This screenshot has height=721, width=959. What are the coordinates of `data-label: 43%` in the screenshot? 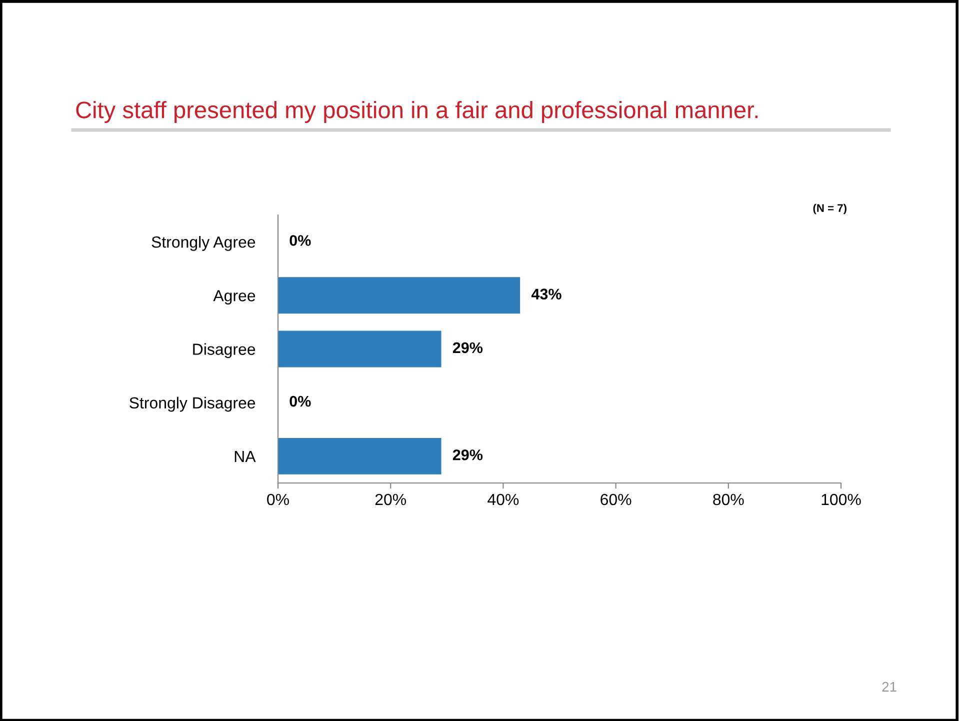 It's located at (546, 294).